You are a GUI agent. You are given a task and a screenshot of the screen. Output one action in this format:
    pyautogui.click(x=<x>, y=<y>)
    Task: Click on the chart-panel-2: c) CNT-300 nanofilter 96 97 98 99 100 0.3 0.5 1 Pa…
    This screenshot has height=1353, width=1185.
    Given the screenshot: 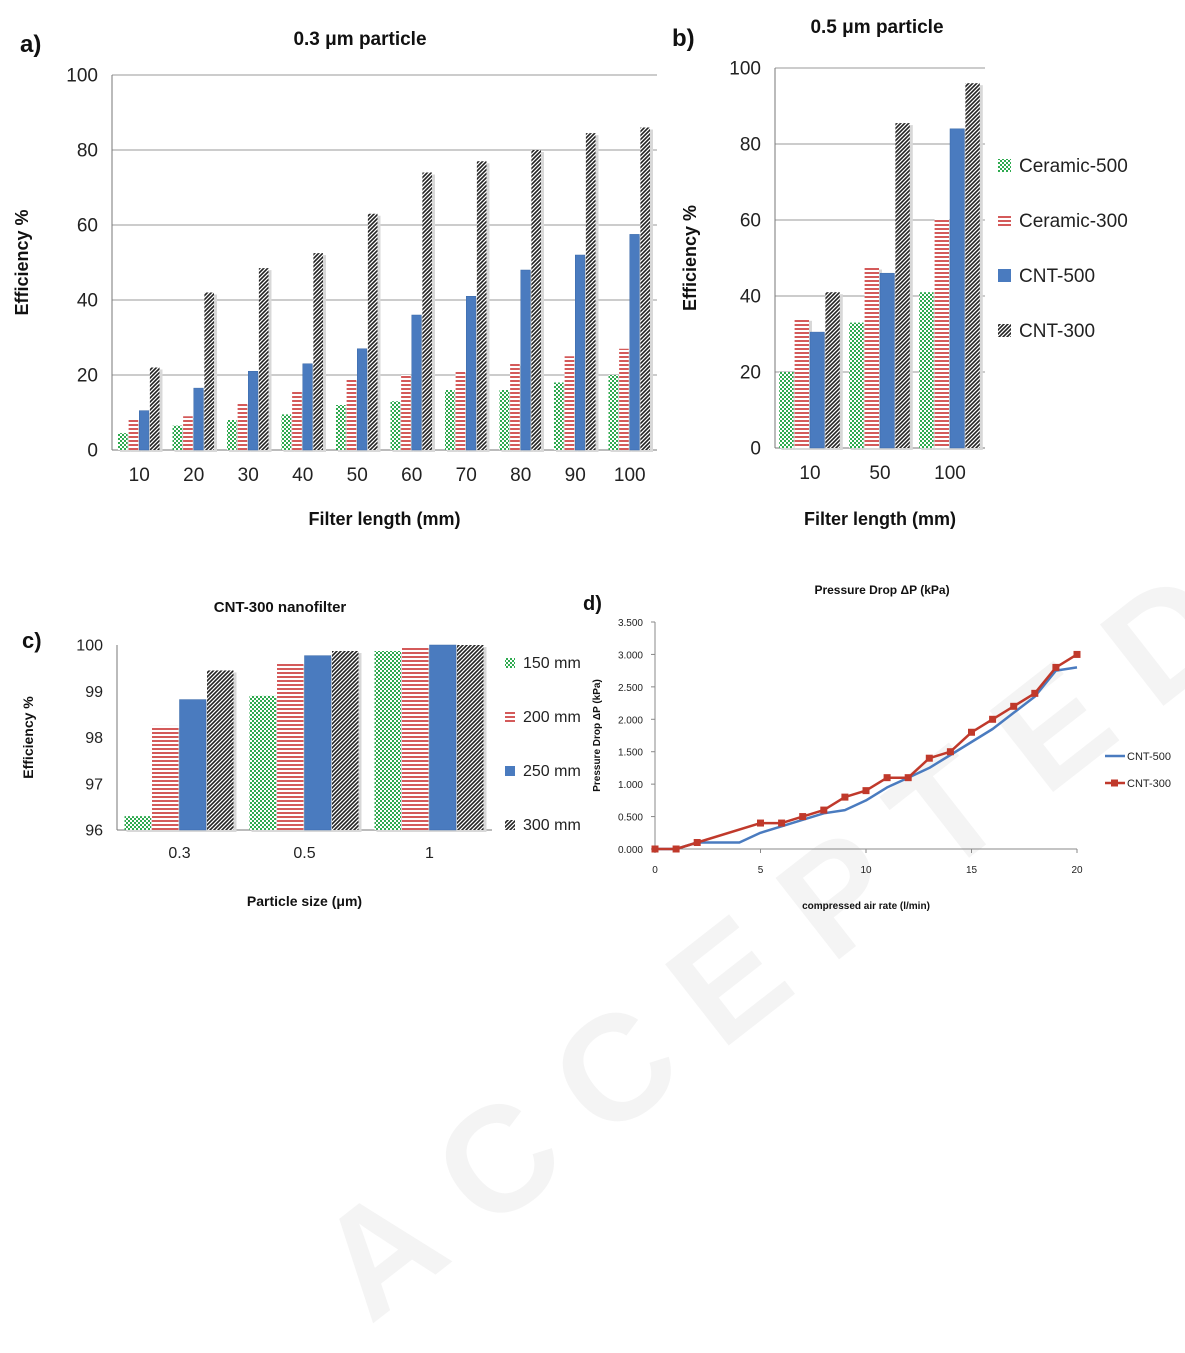 What is the action you would take?
    pyautogui.click(x=300, y=754)
    